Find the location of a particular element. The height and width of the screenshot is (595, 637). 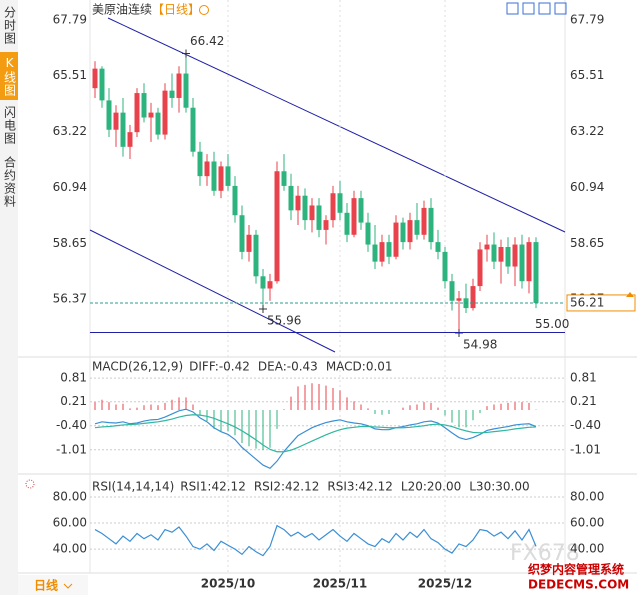

period-tab: 日线 is located at coordinates (46, 585).